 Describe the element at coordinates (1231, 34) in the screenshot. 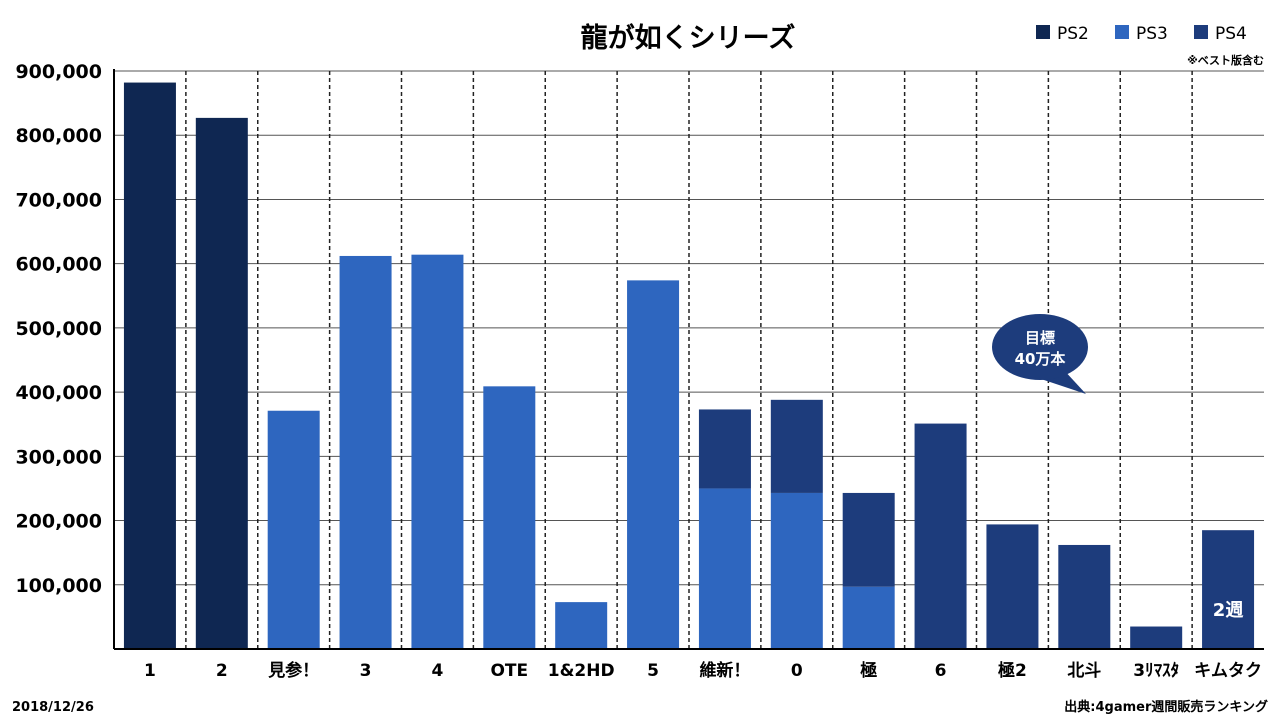

I see `legend-label-ps4: PS4` at that location.